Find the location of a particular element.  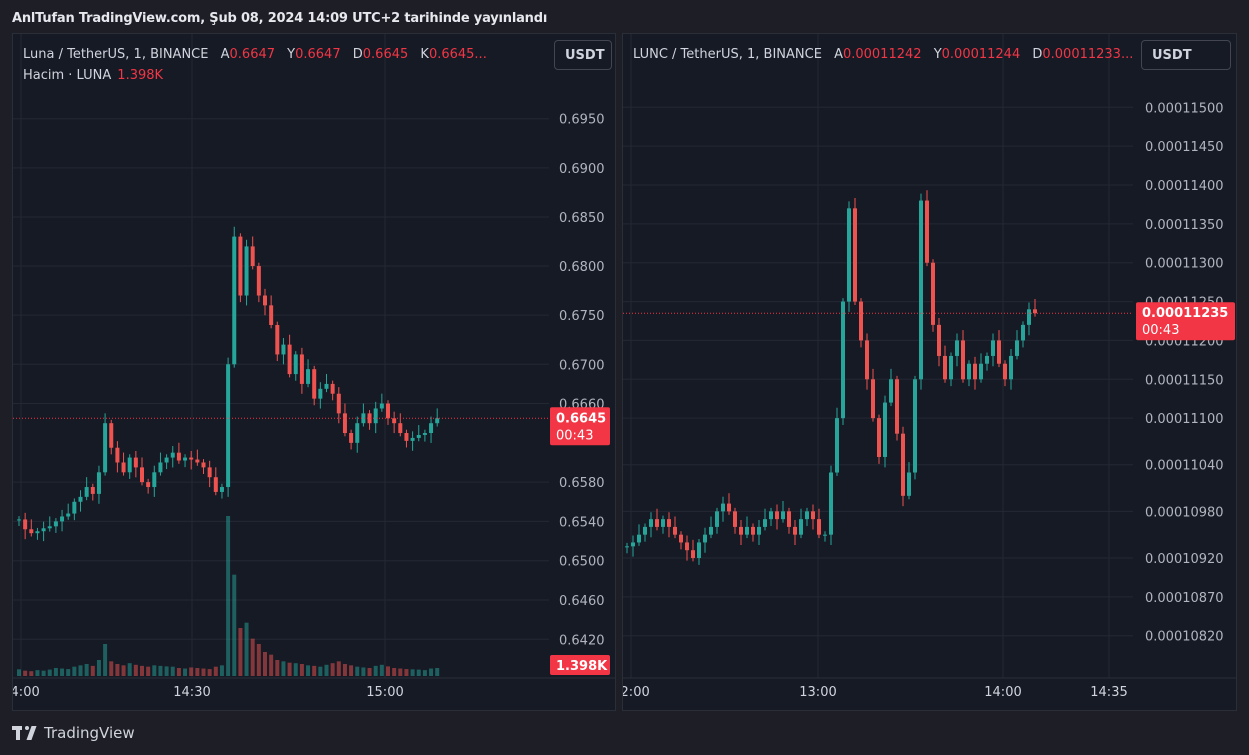

luna-volume-label: Hacim · LUNA is located at coordinates (67, 75).